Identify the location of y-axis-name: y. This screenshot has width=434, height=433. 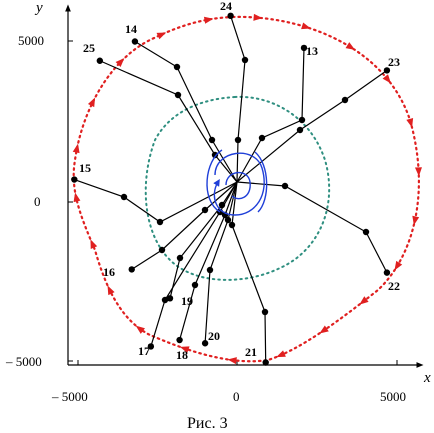
(38, 8).